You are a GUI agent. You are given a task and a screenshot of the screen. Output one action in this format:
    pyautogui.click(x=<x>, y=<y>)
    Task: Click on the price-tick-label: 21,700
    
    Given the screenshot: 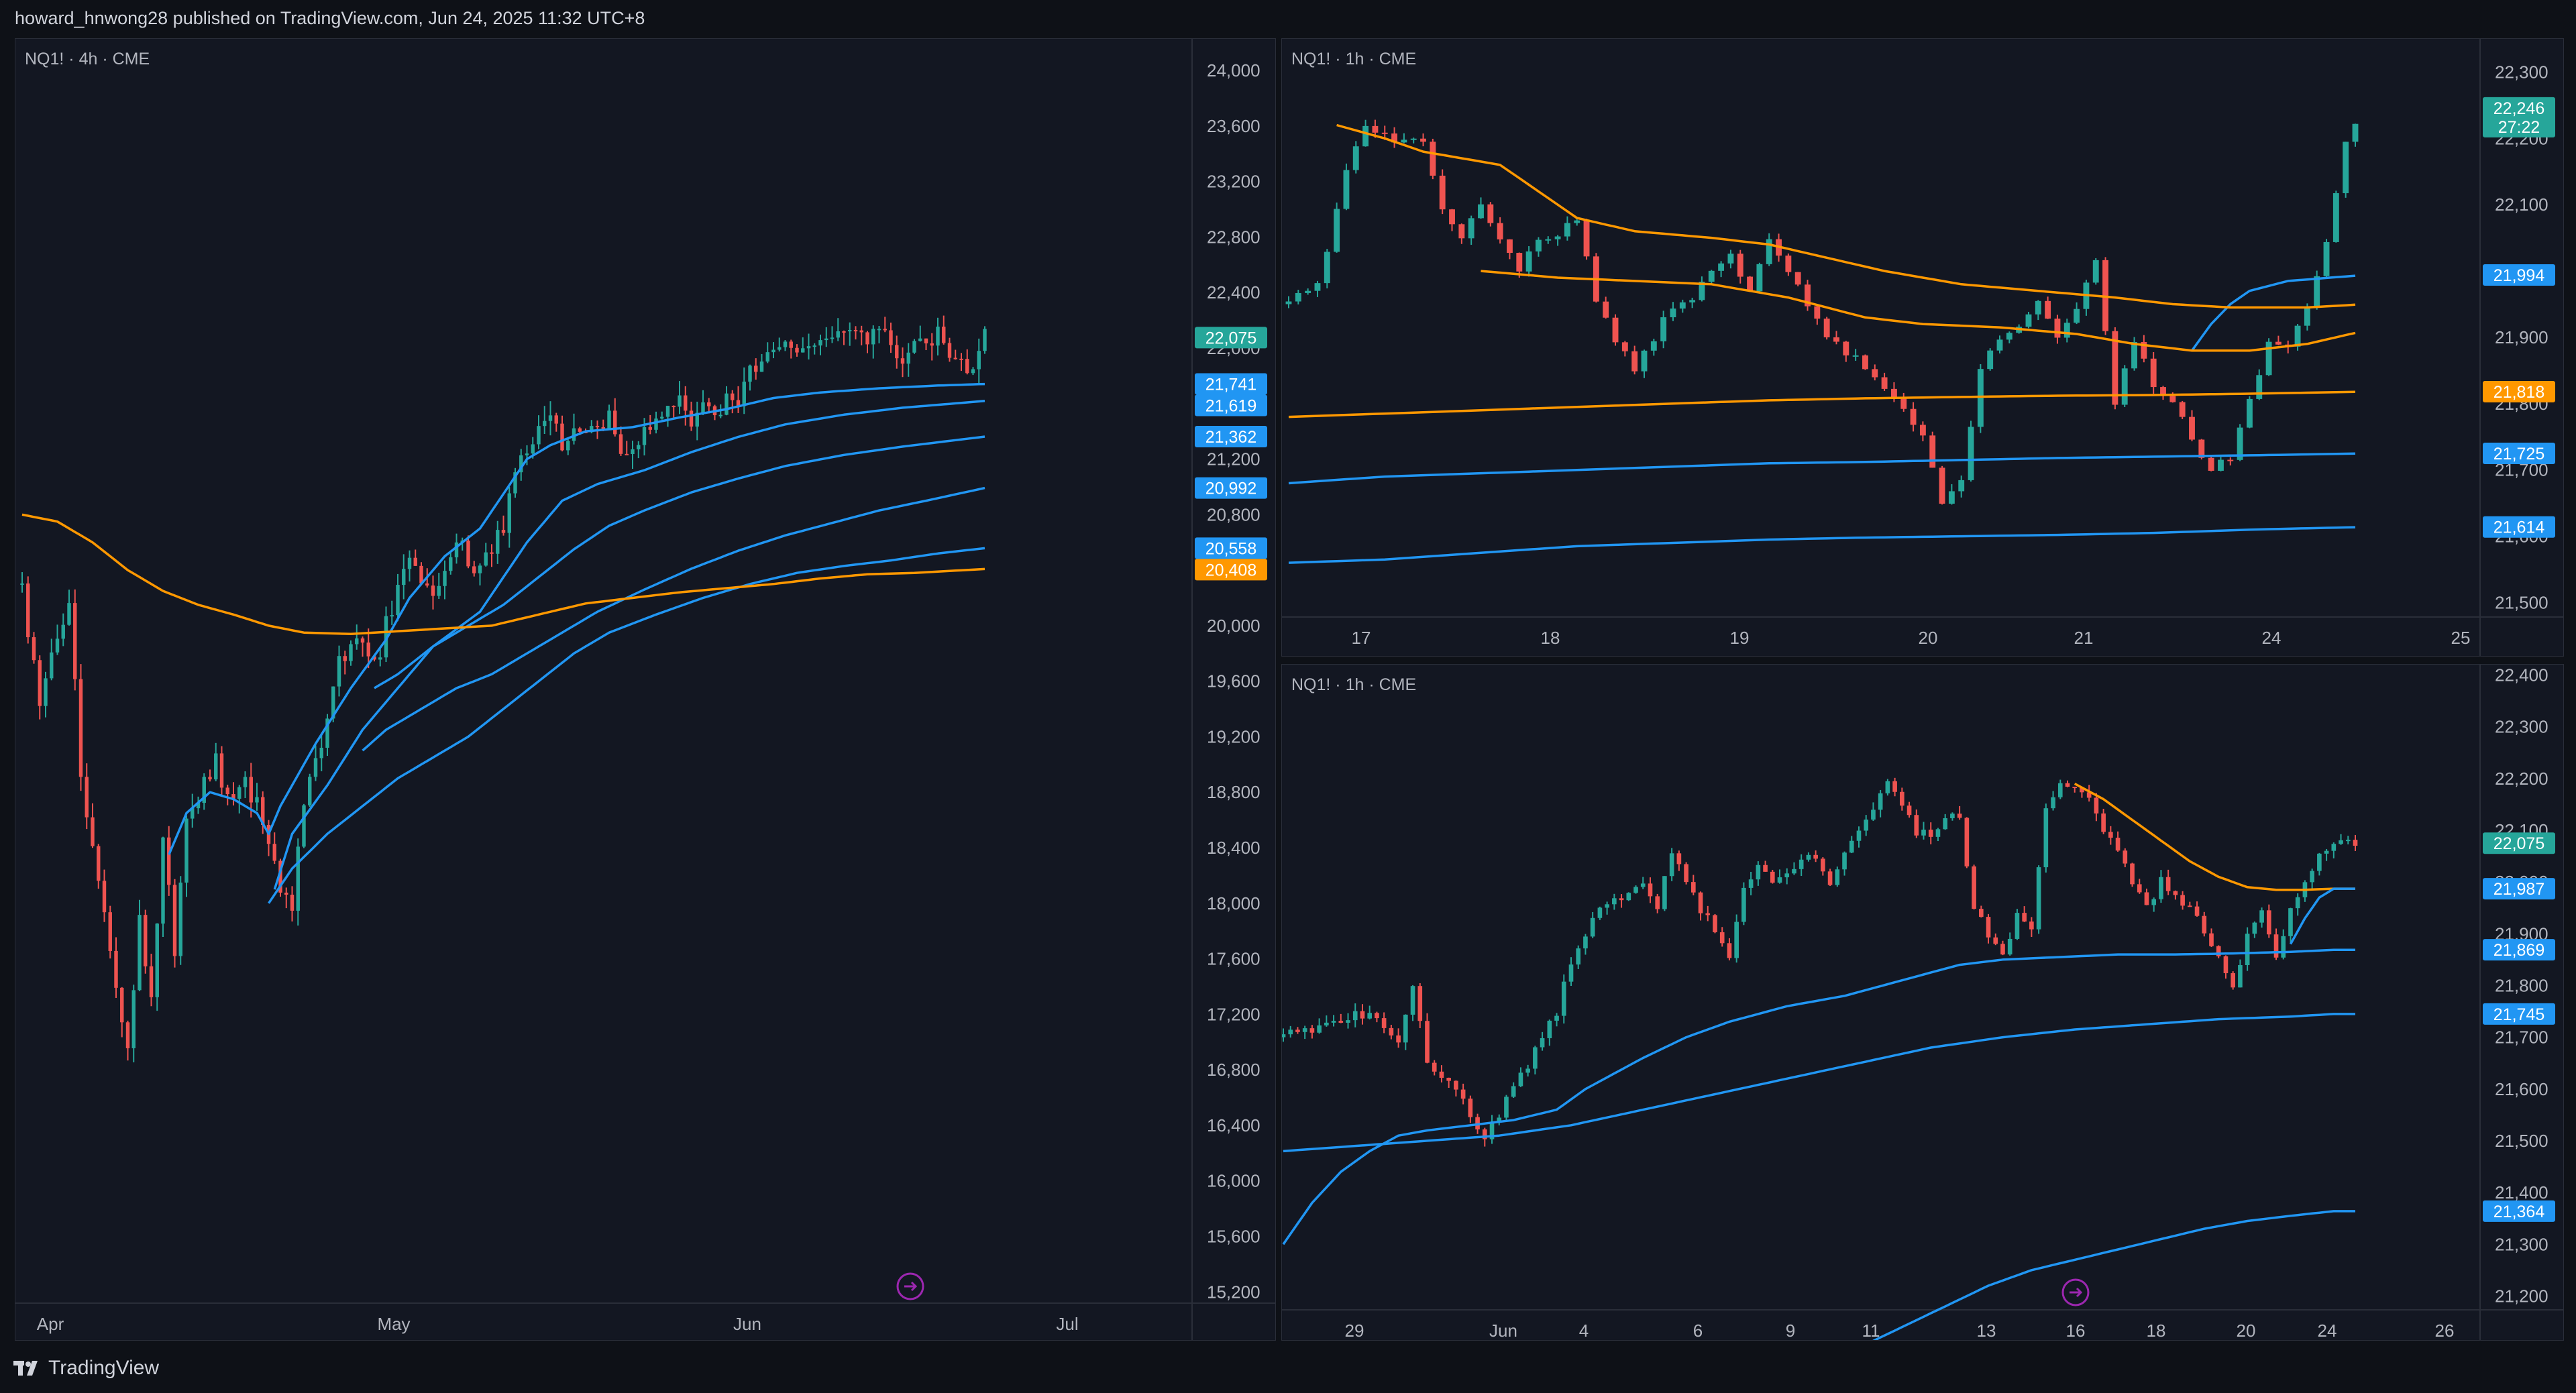 What is the action you would take?
    pyautogui.click(x=2521, y=1038)
    